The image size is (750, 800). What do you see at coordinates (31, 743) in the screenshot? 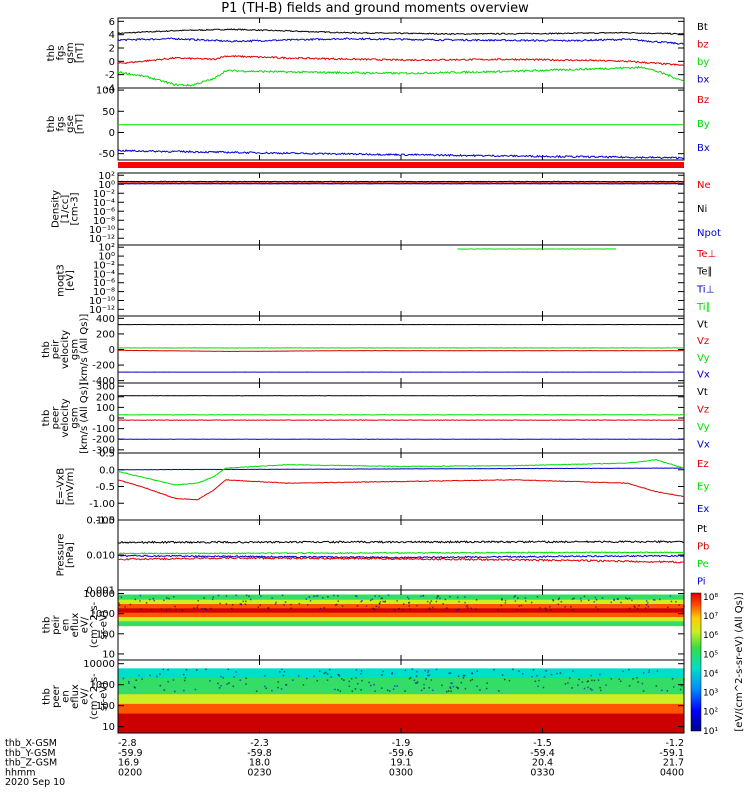
I see `x-axis-row-label: thb_X-GSM` at bounding box center [31, 743].